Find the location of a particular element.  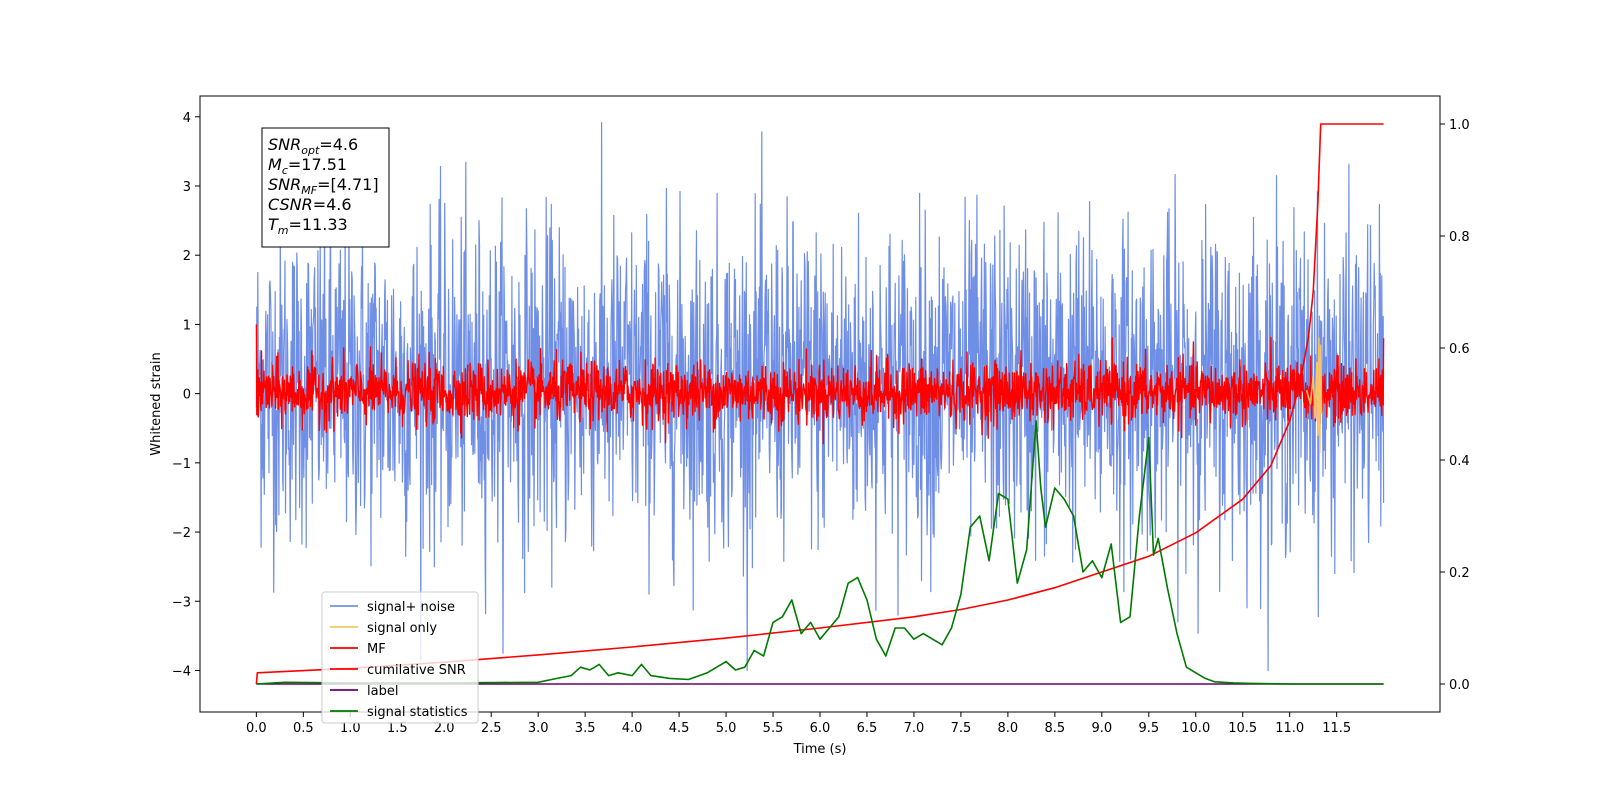

x-tick-label: 10.0 is located at coordinates (1195, 728).